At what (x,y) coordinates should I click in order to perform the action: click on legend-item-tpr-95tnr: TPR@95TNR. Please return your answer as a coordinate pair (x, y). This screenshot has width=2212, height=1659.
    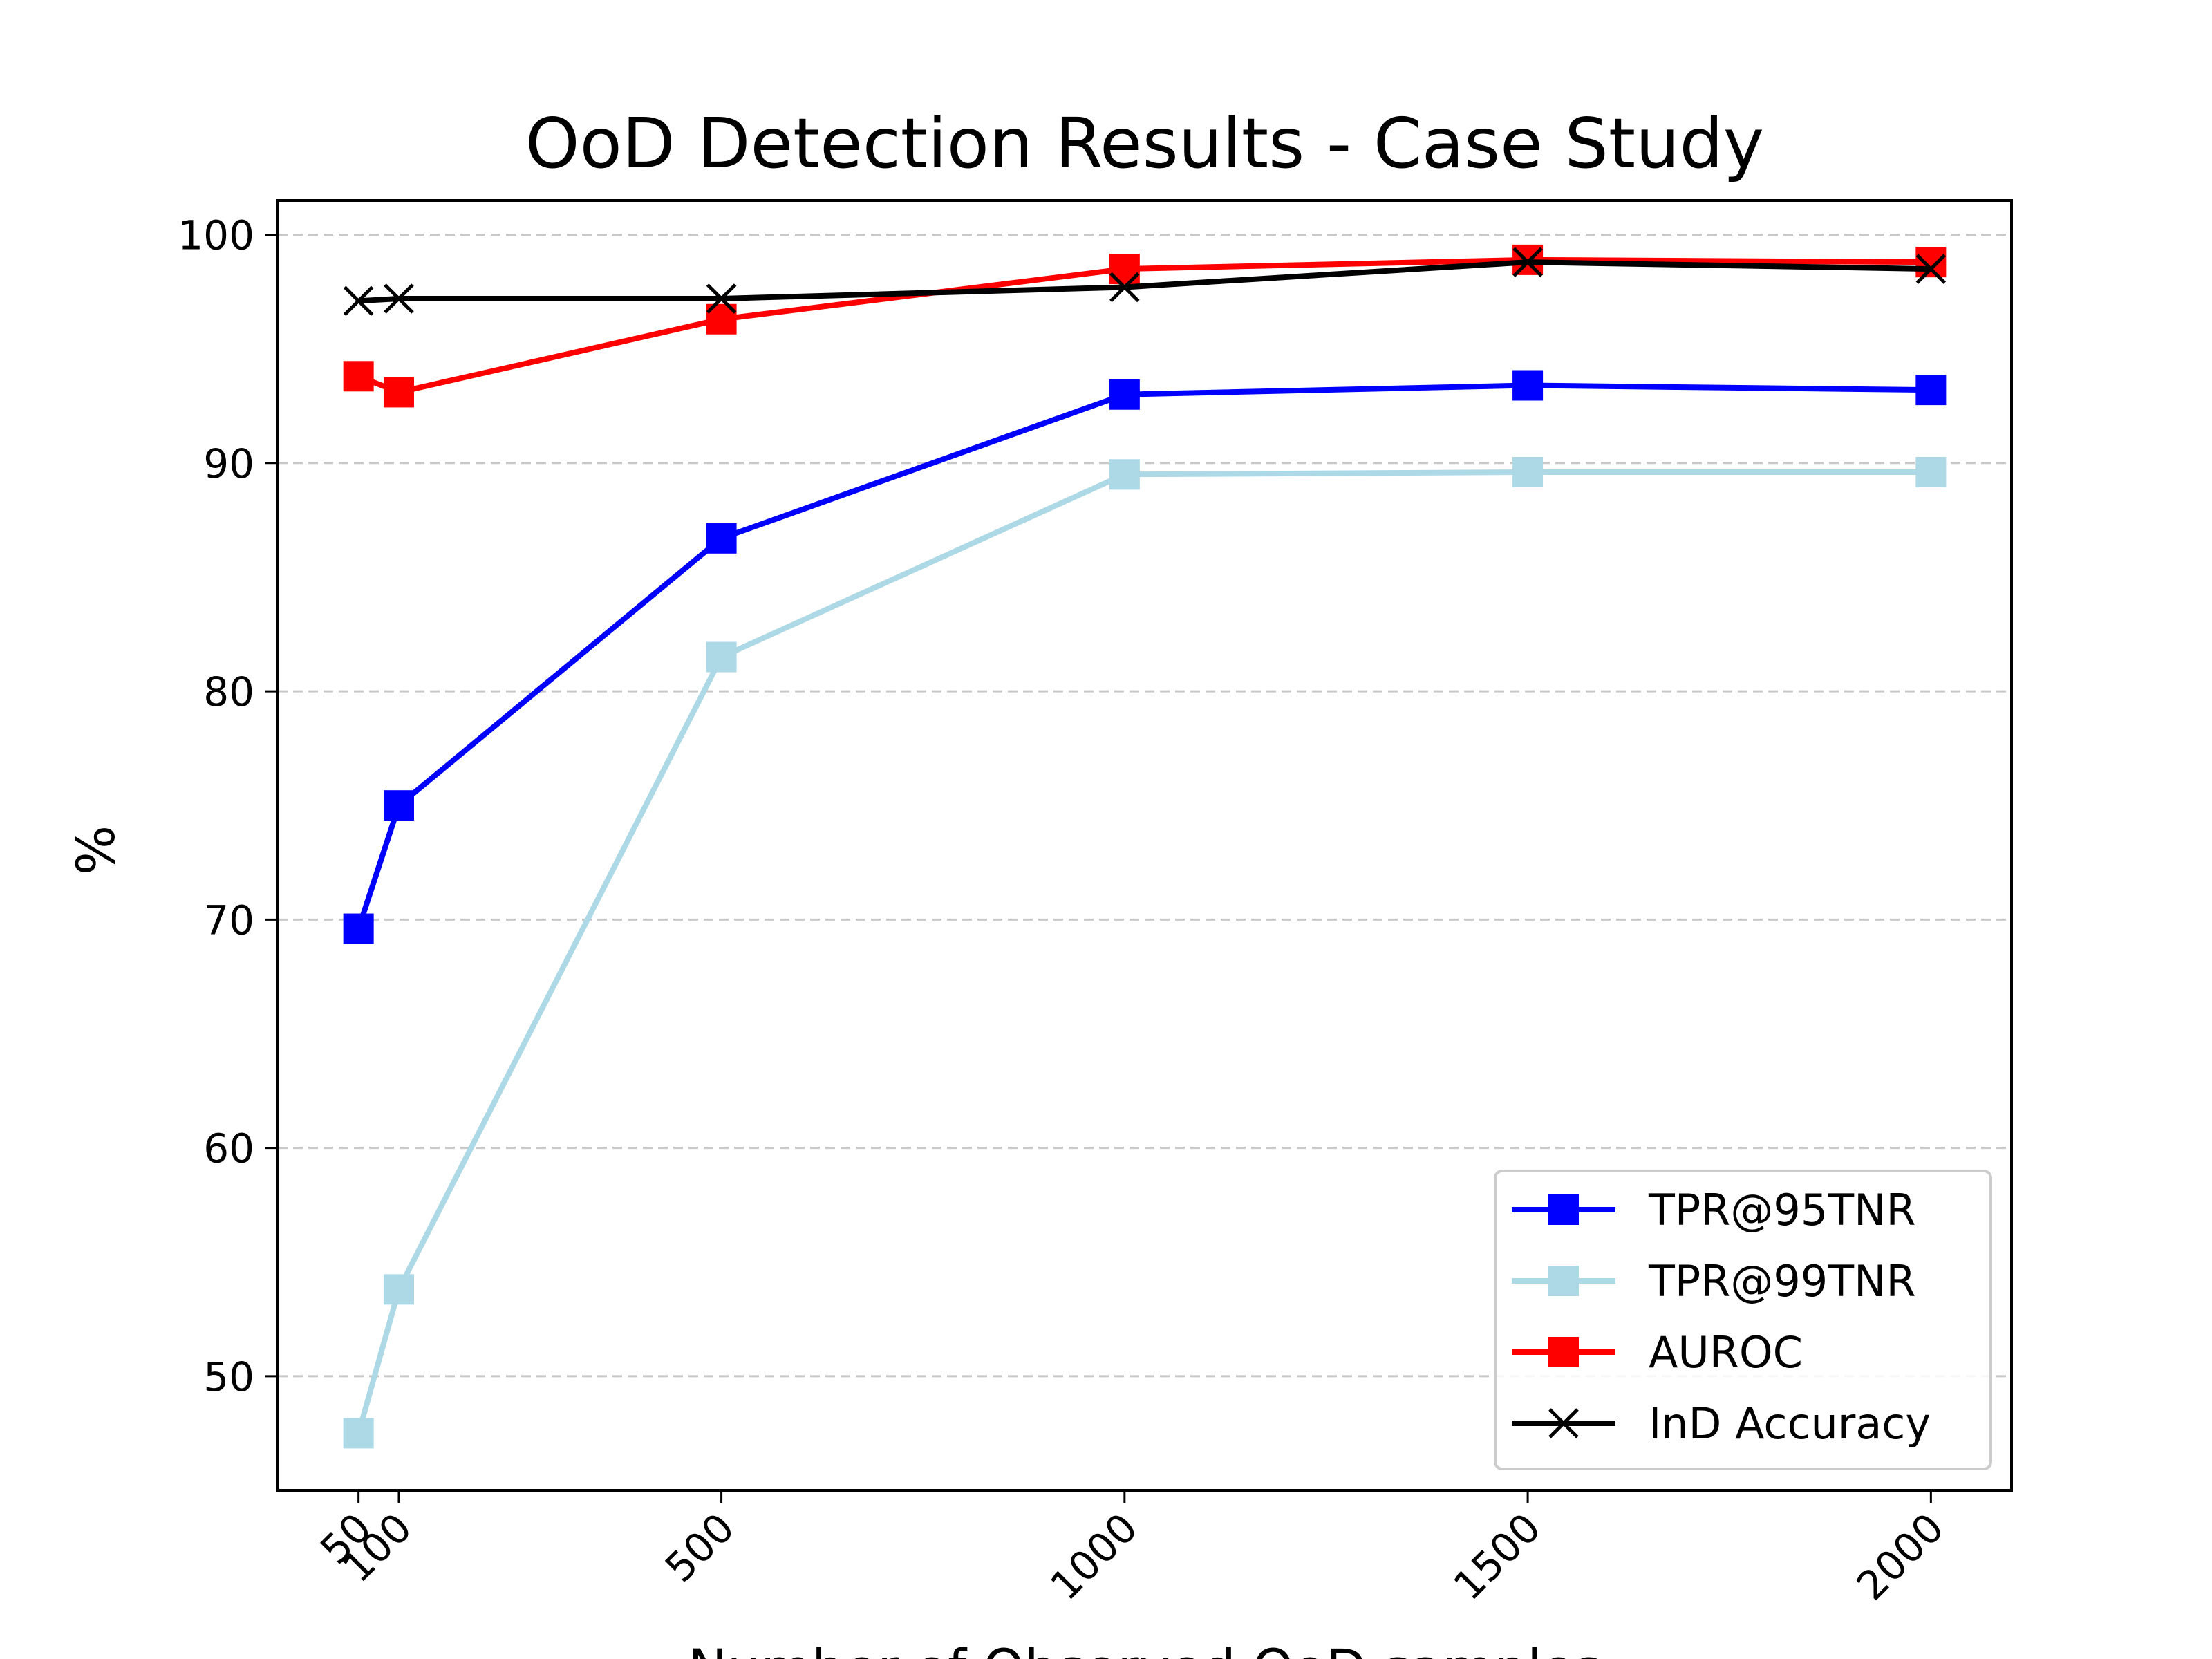
    Looking at the image, I should click on (1714, 1210).